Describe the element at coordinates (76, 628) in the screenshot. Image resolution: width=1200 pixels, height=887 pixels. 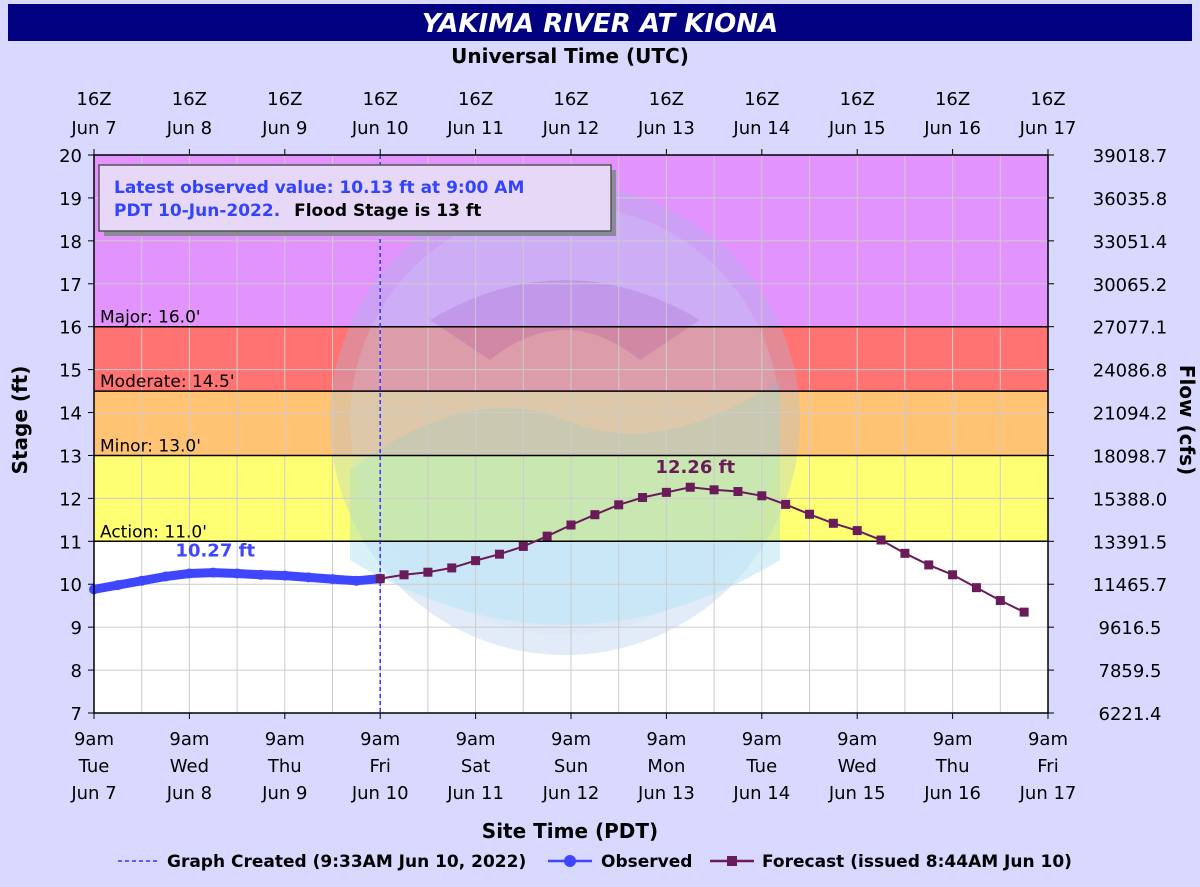
I see `stage-tick-label: 9` at that location.